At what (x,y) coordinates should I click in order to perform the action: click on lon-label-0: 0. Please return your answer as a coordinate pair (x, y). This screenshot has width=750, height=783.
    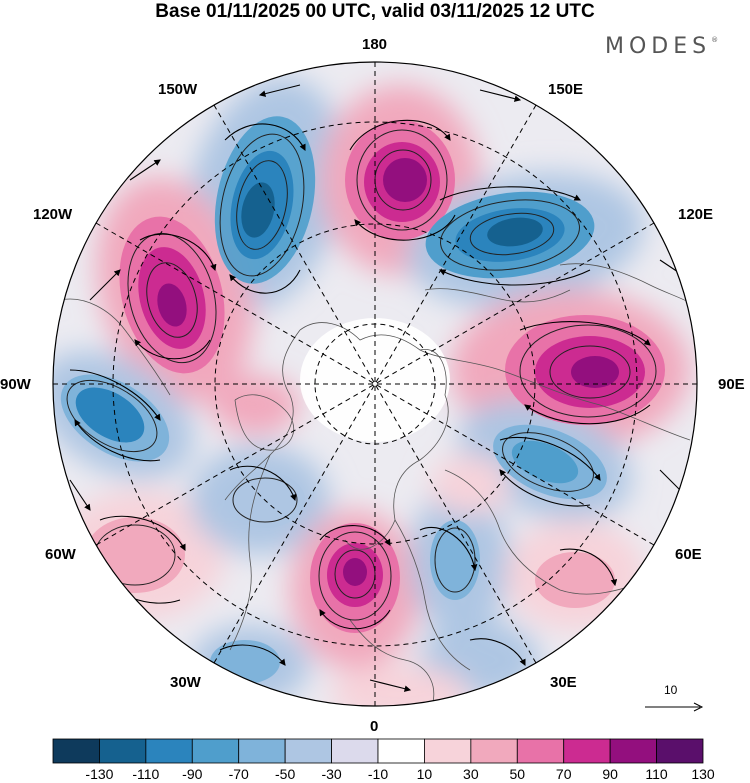
    Looking at the image, I should click on (374, 726).